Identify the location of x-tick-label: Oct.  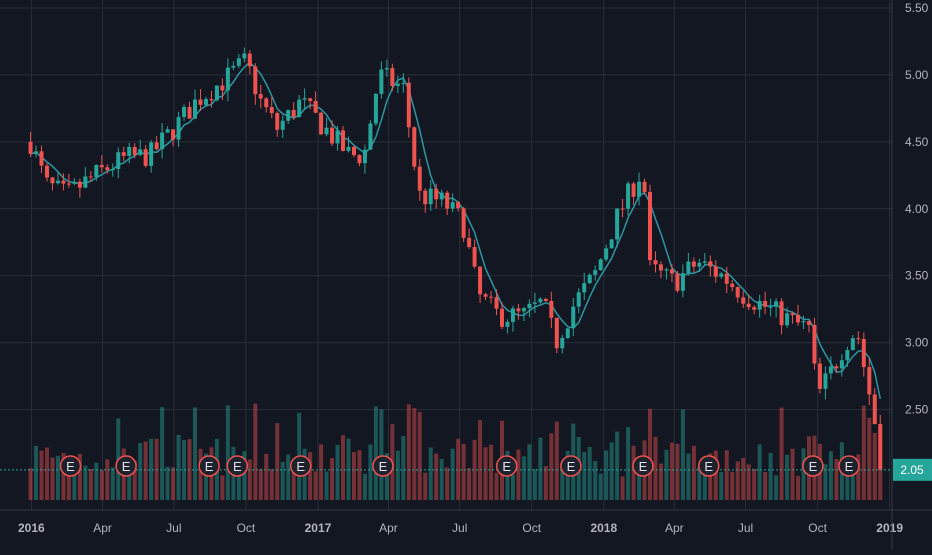
(531, 528).